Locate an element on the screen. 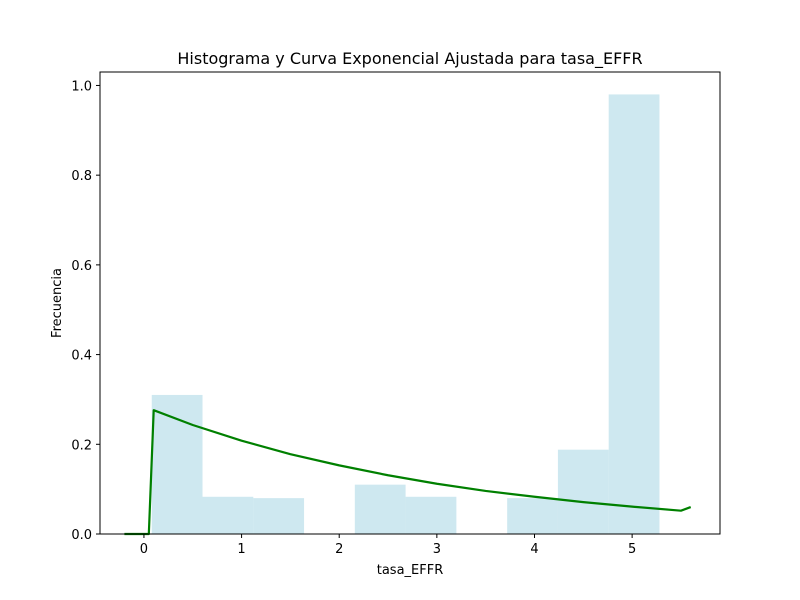  y-tick-label: 0.2 is located at coordinates (81, 445).